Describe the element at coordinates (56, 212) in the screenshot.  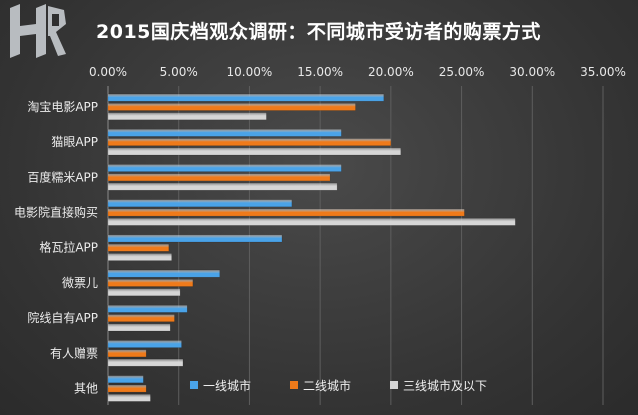
I see `category-label: 电影院直接购买` at that location.